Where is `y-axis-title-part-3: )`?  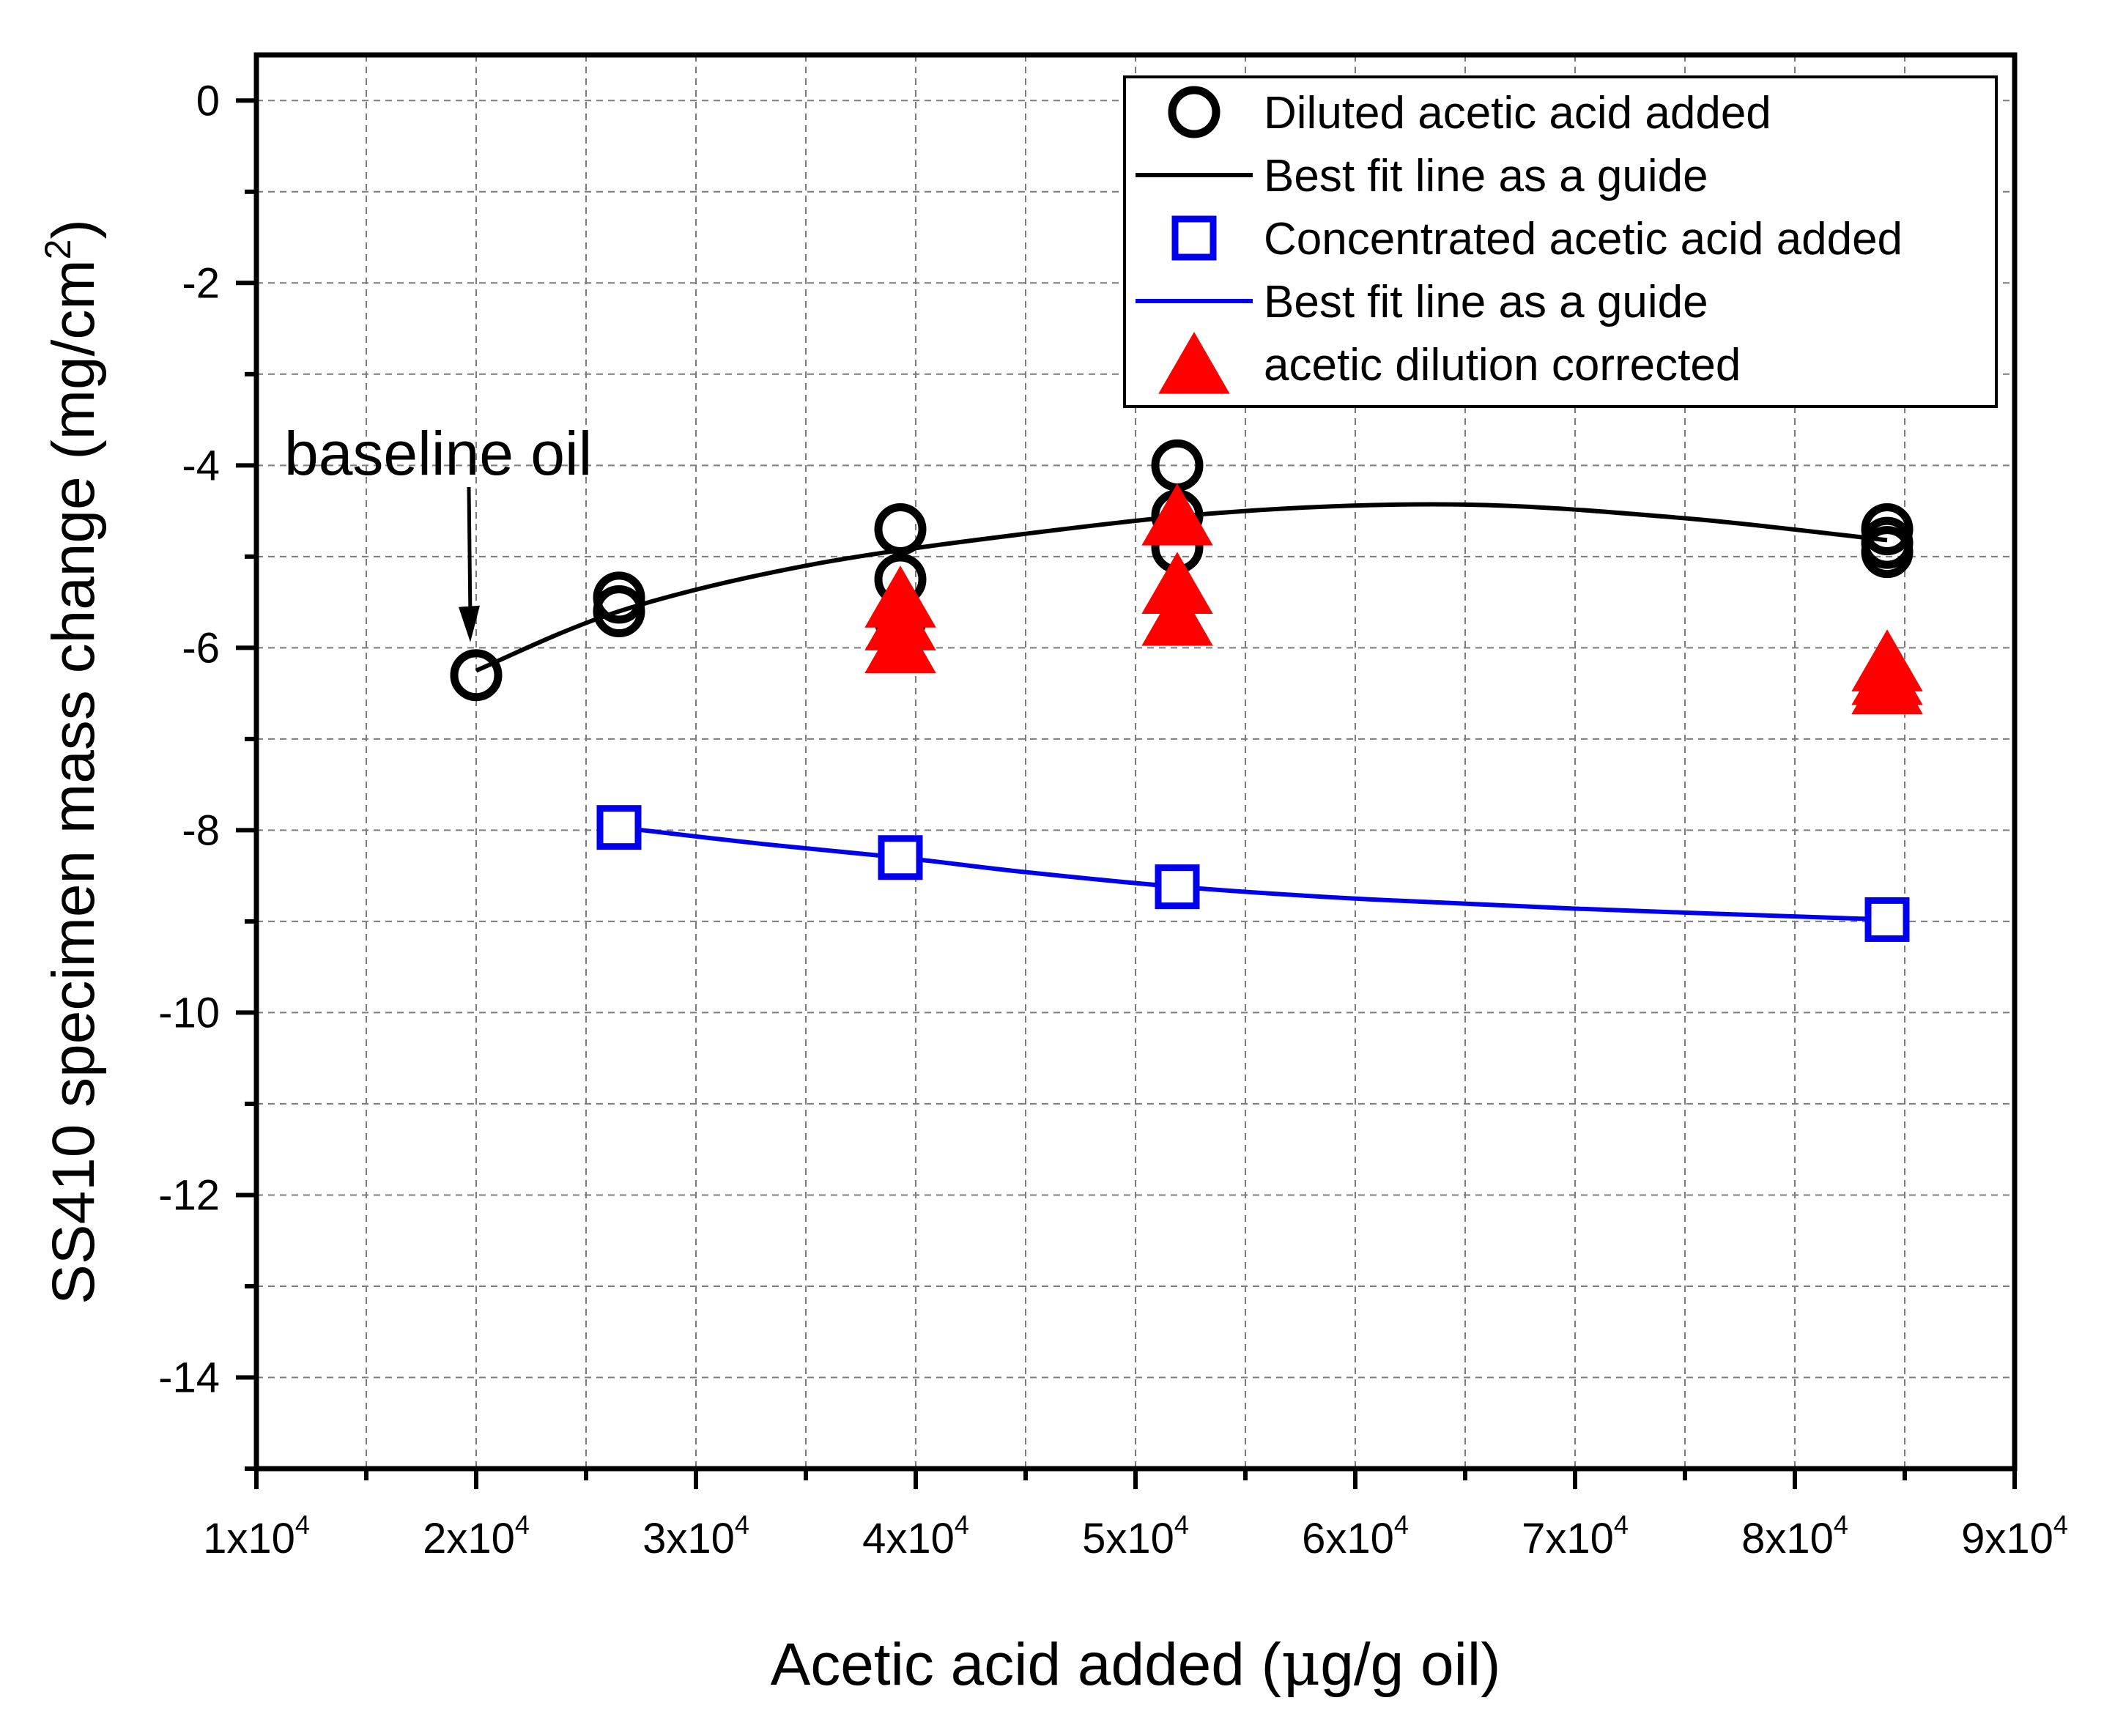 y-axis-title-part-3: ) is located at coordinates (73, 229).